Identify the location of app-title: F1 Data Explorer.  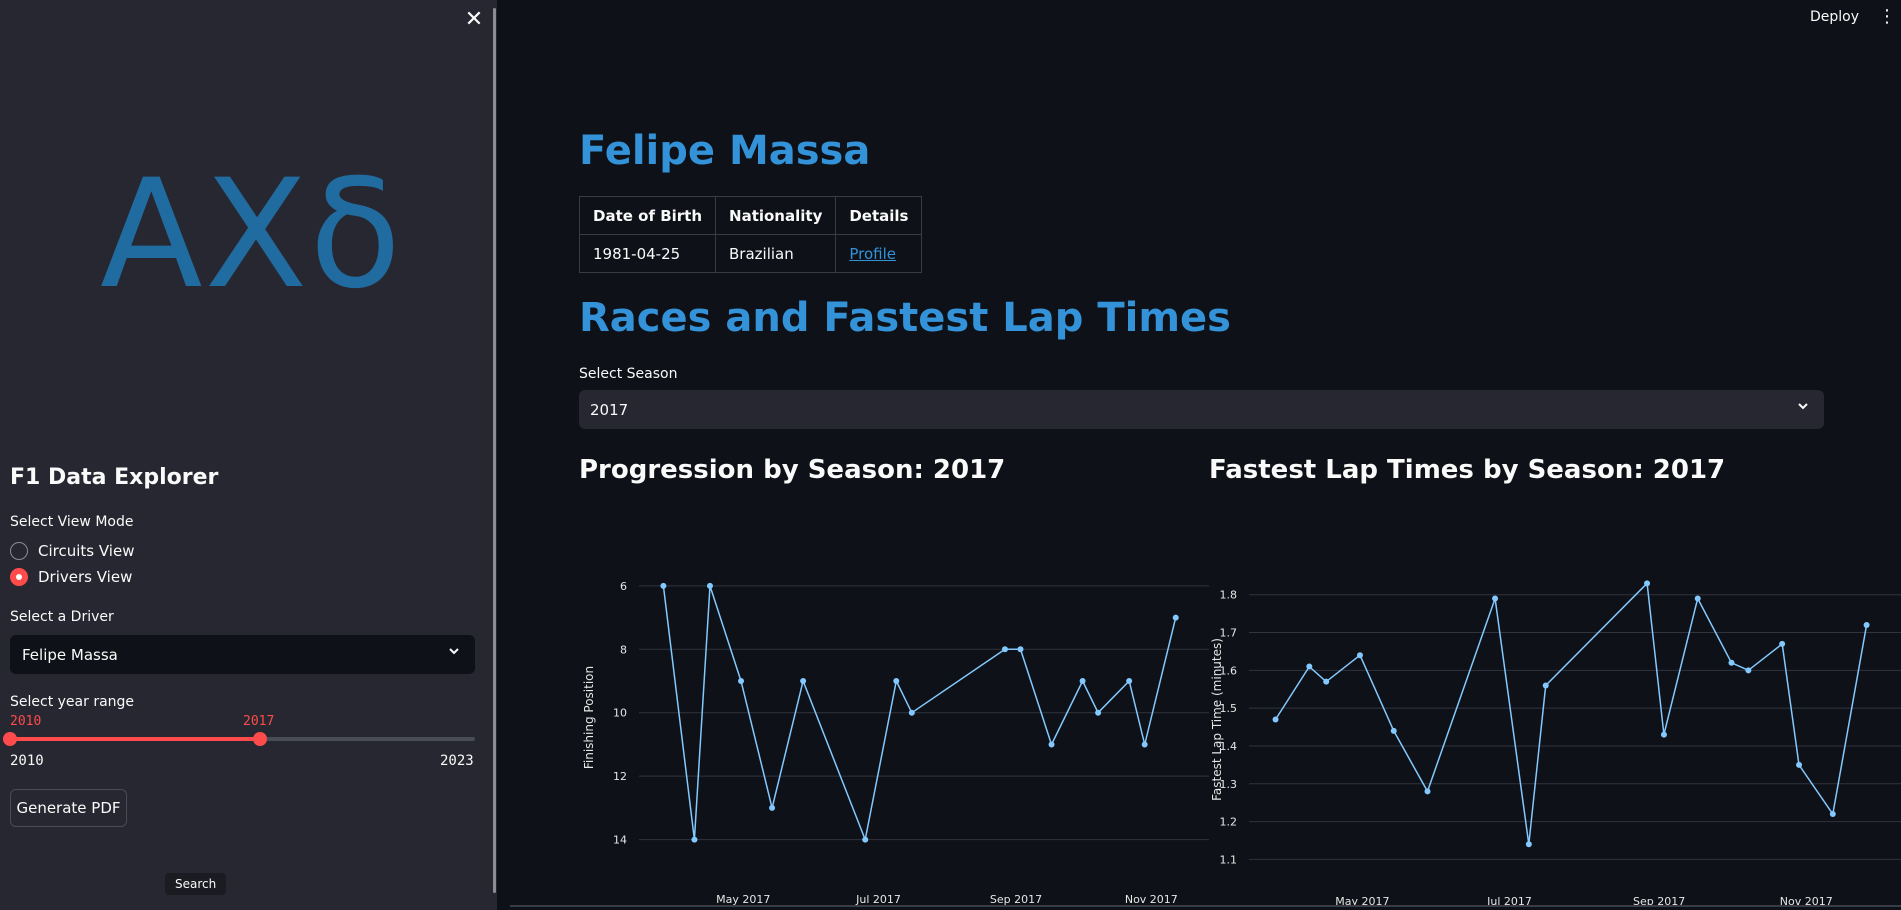
(114, 477).